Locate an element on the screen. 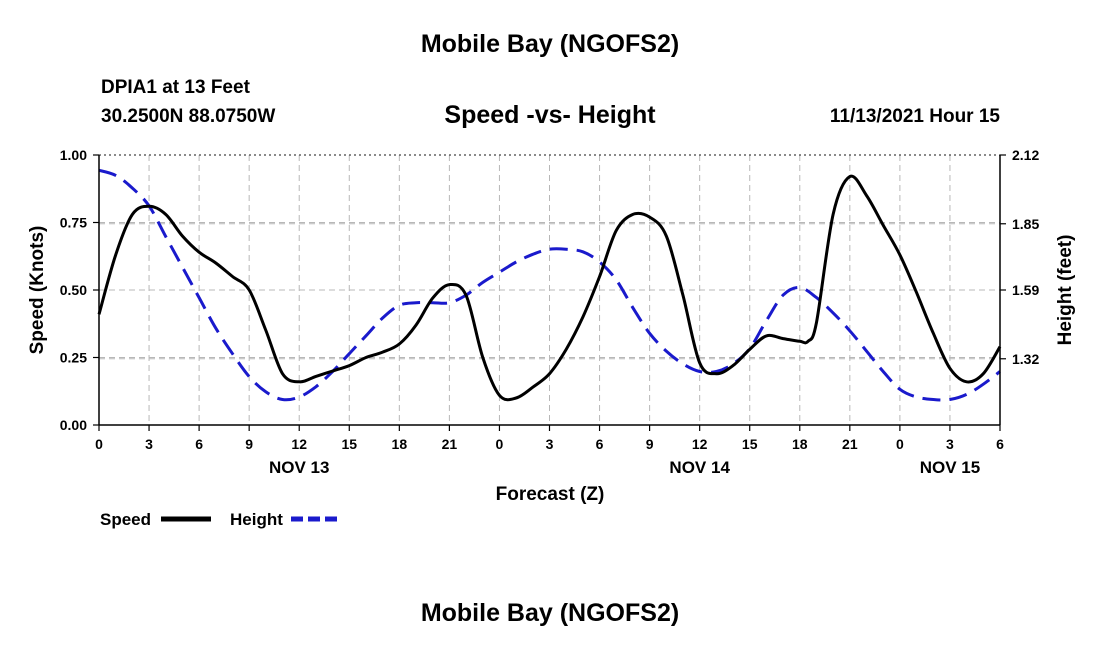  x-day-label: NOV 13 is located at coordinates (299, 467).